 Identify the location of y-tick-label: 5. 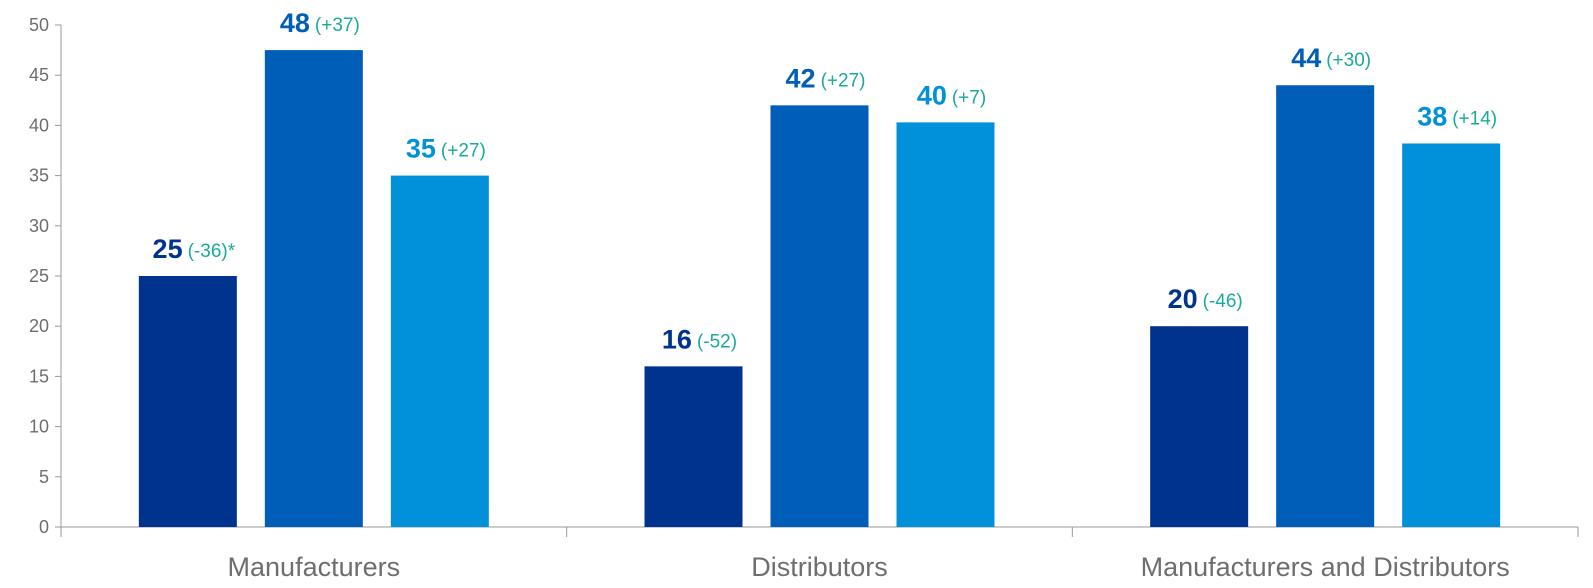
(44, 477).